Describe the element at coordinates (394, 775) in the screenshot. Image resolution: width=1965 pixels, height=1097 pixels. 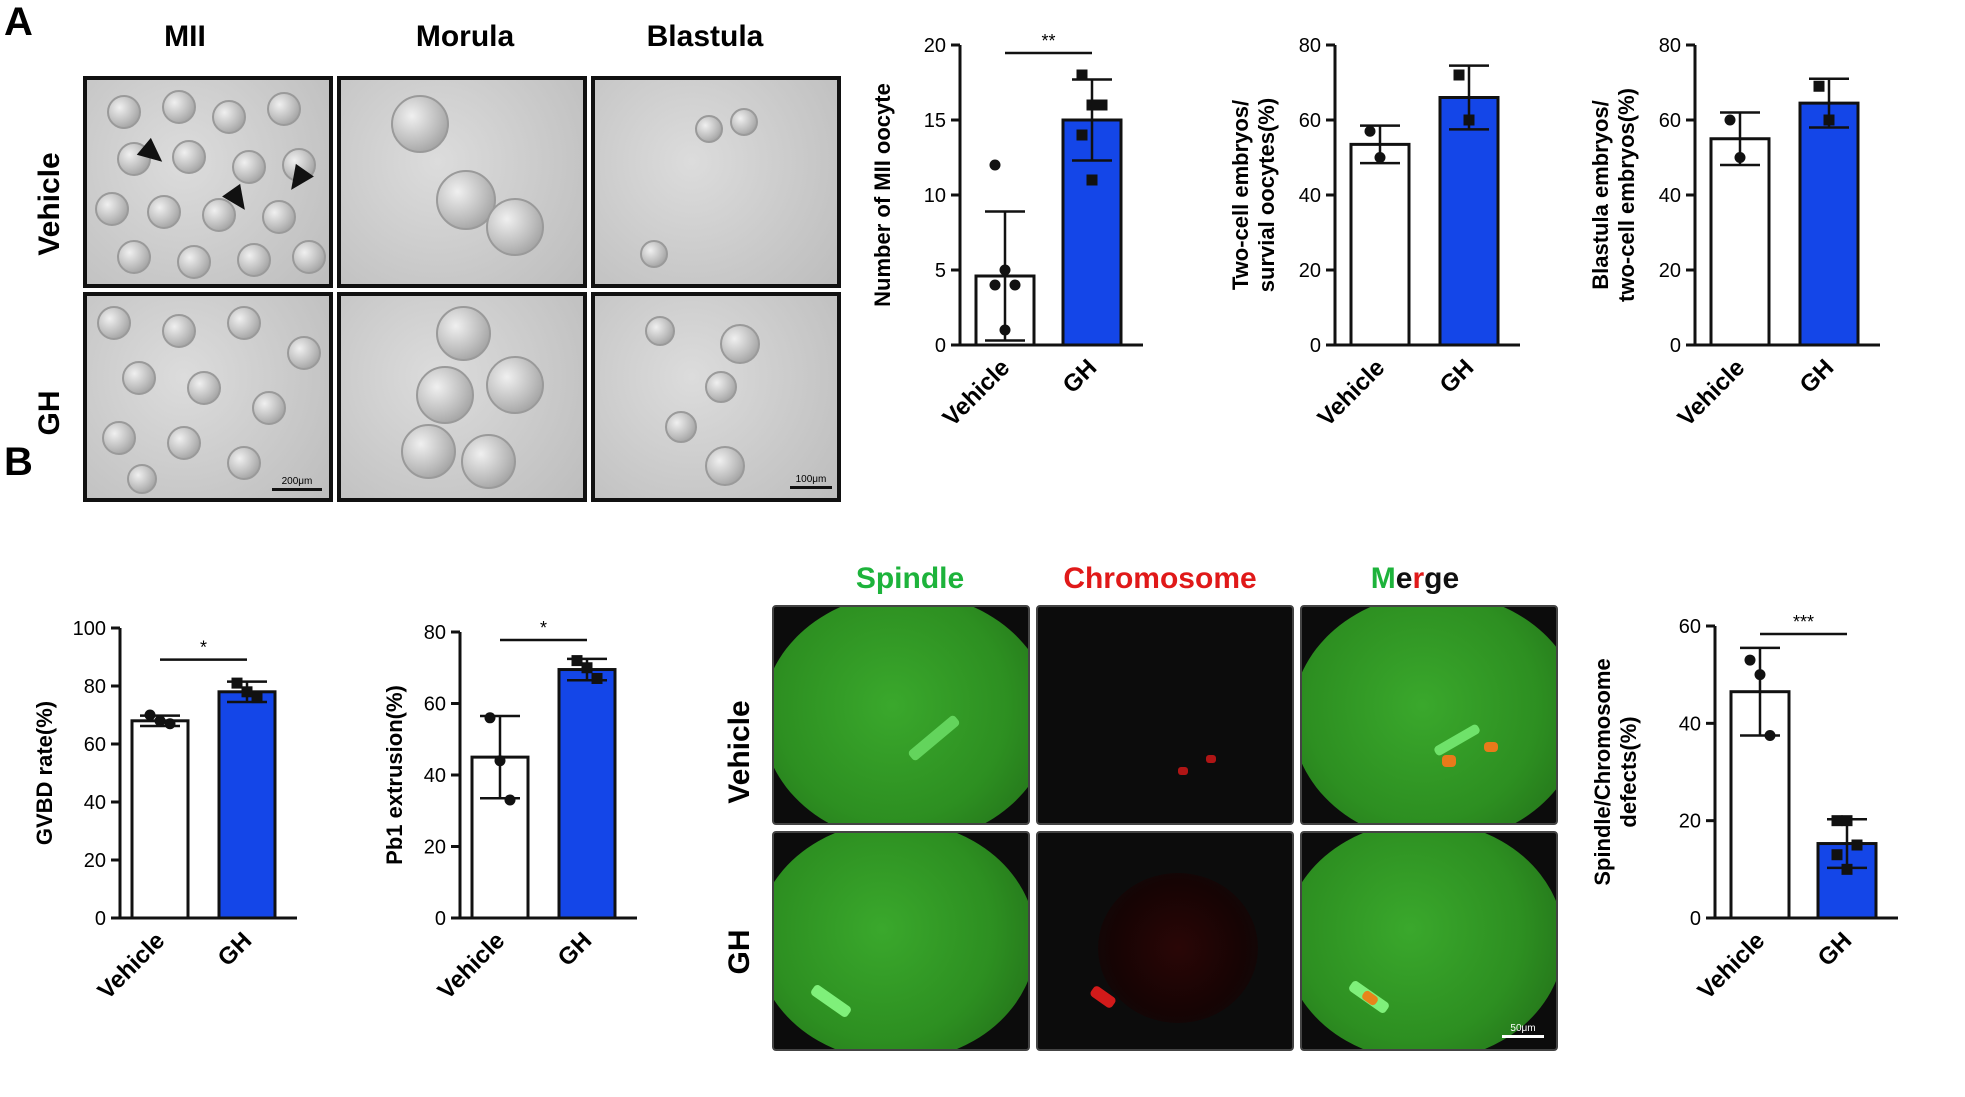
I see `y-axis-label: Pb1 extrusion(%)` at that location.